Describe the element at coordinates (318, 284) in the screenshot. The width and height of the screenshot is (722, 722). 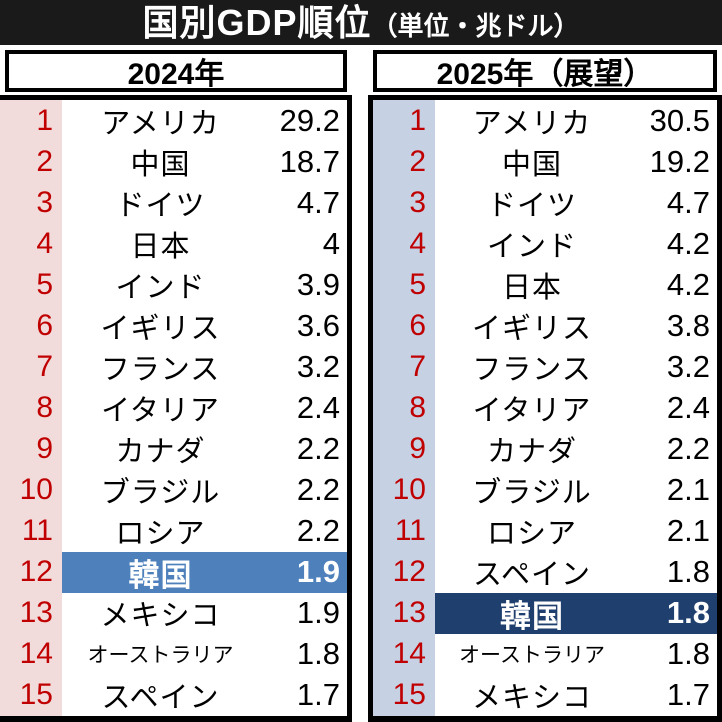
I see `gdp-value: 3.9` at that location.